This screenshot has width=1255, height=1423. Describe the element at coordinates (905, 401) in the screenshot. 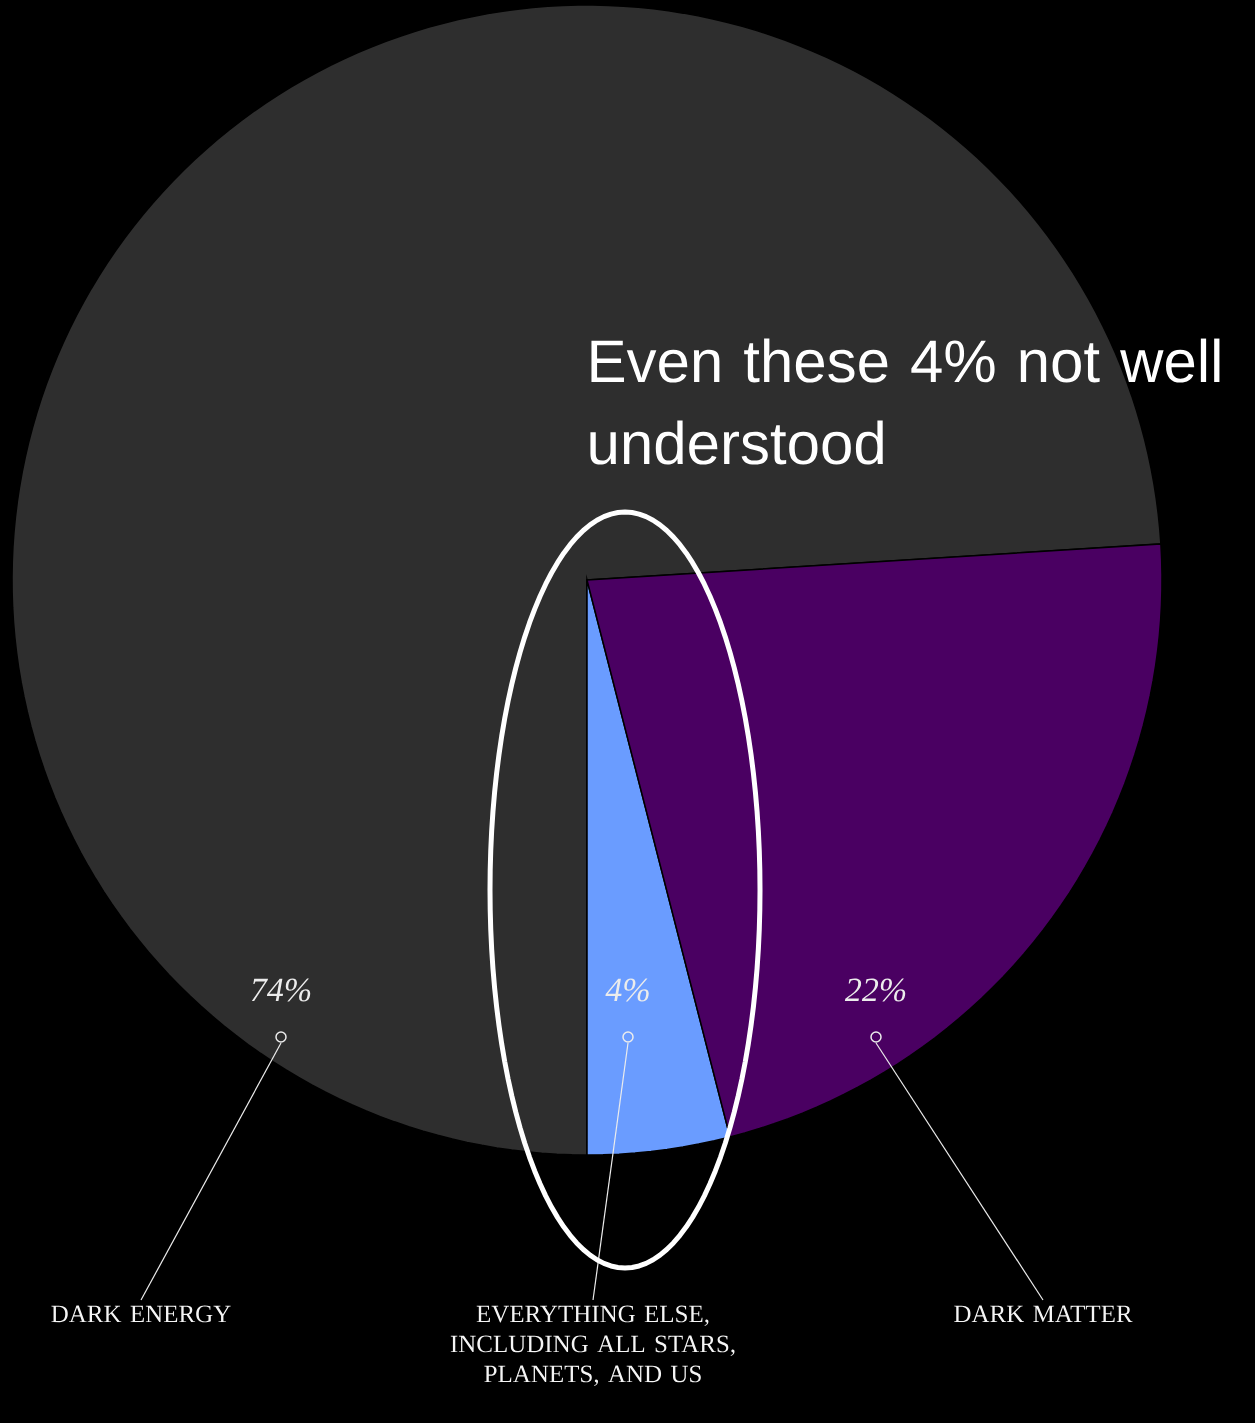

I see `text: Even these 4% not well understood` at that location.